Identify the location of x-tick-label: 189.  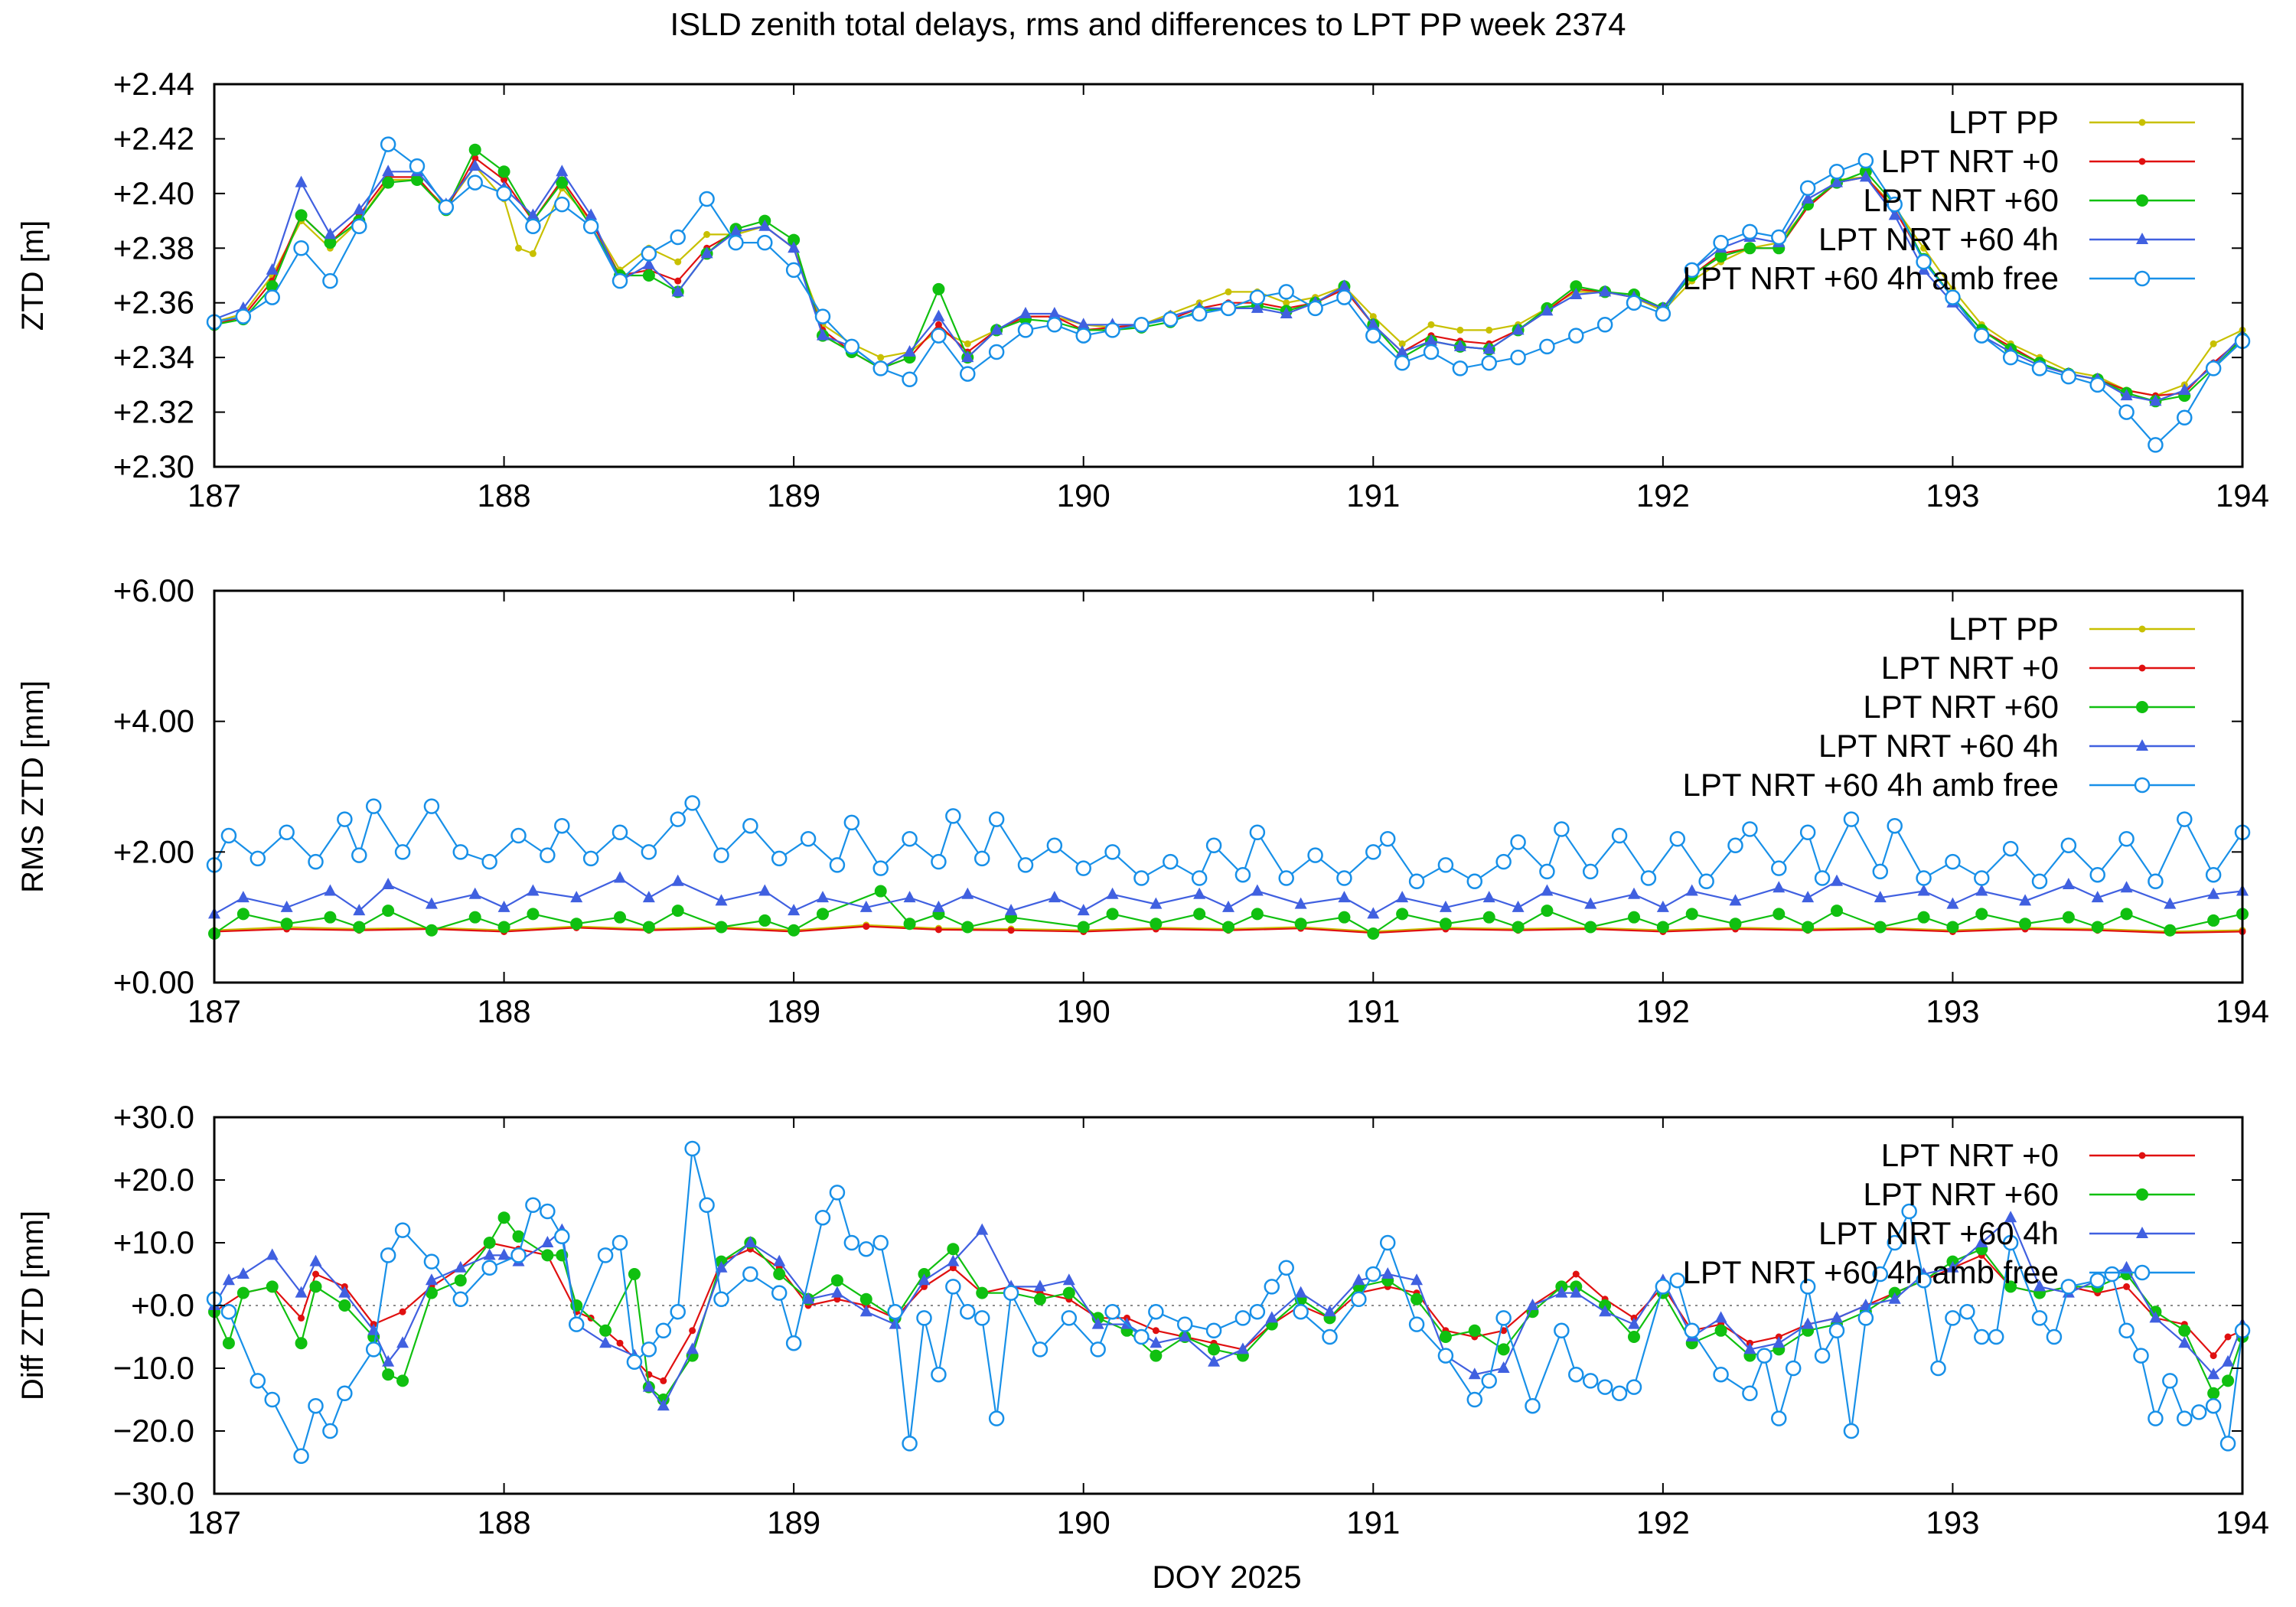
(793, 1011).